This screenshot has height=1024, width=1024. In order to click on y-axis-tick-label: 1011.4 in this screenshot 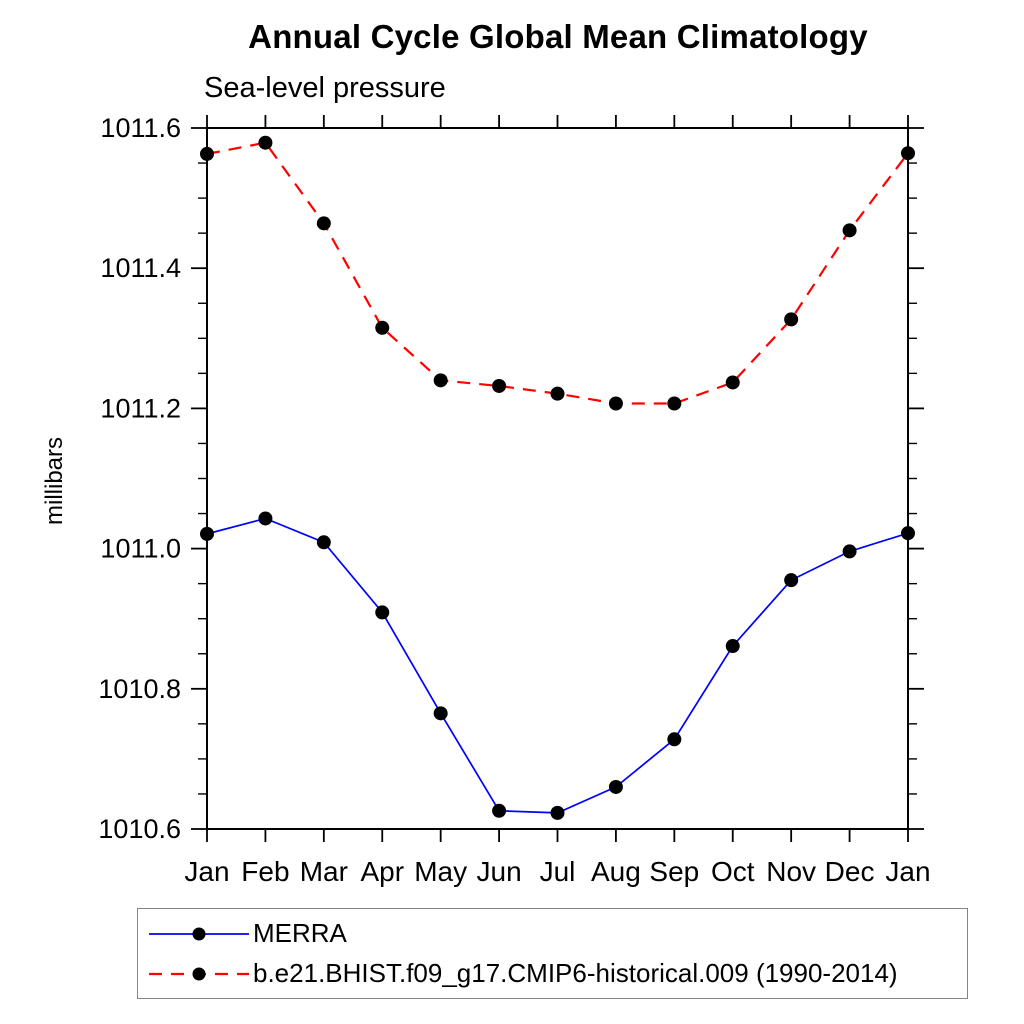, I will do `click(140, 268)`.